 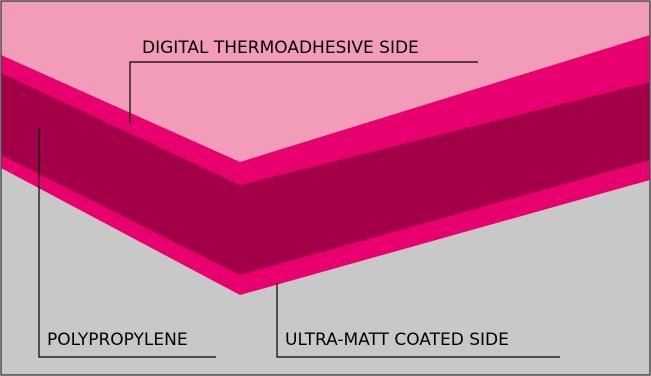 I want to click on core-label: POLYPROPYLENE, so click(x=117, y=340).